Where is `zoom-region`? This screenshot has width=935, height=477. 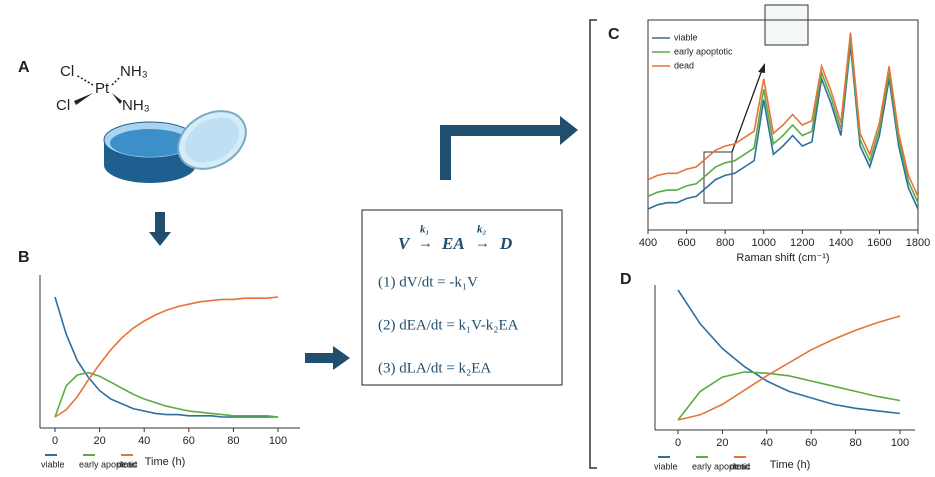
zoom-region is located at coordinates (718, 177).